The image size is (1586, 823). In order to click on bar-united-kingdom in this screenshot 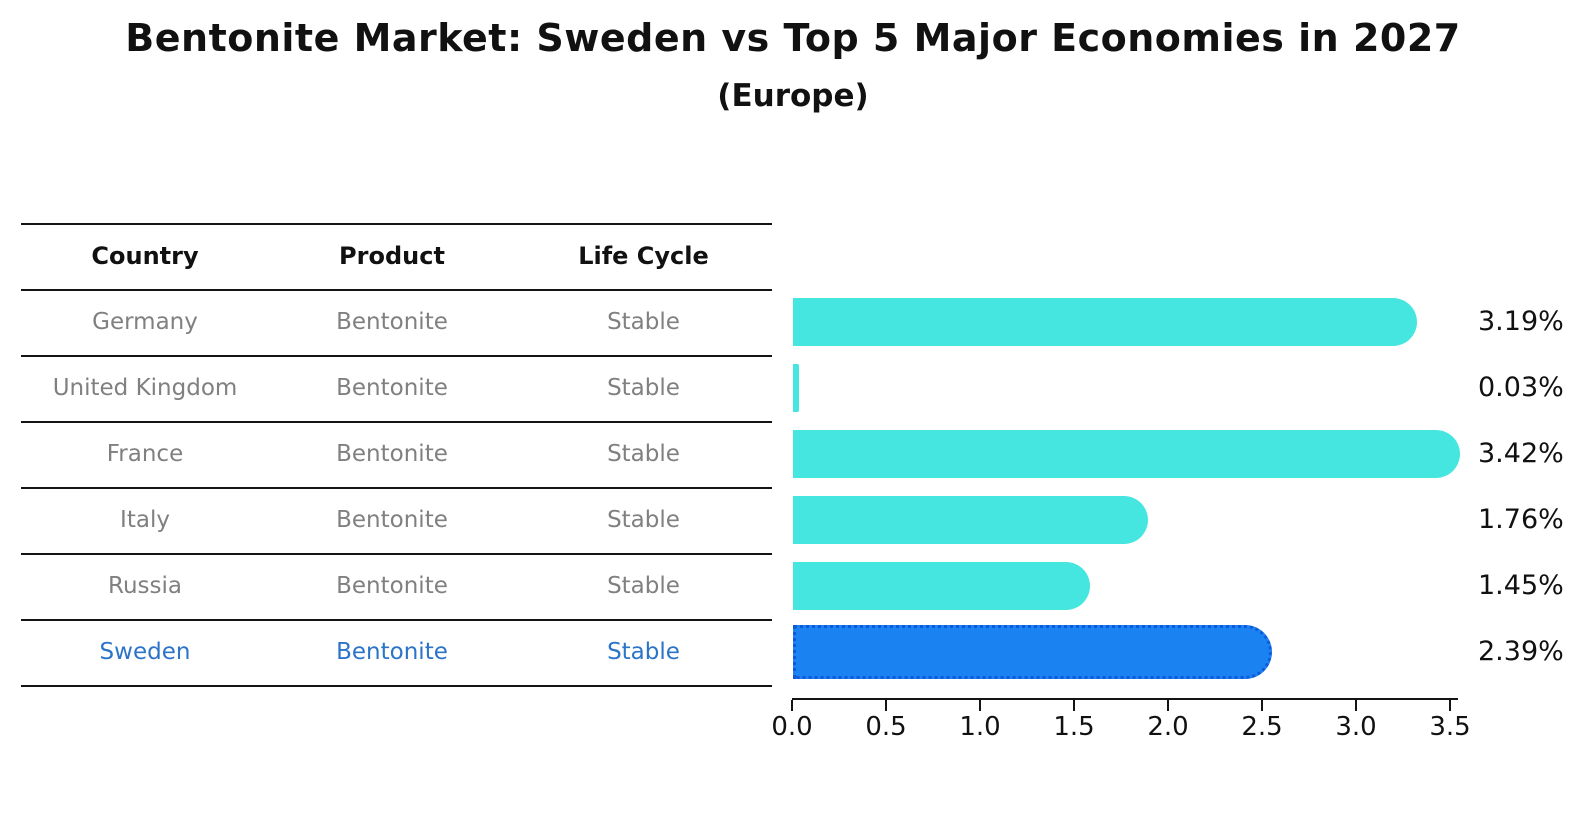, I will do `click(796, 388)`.